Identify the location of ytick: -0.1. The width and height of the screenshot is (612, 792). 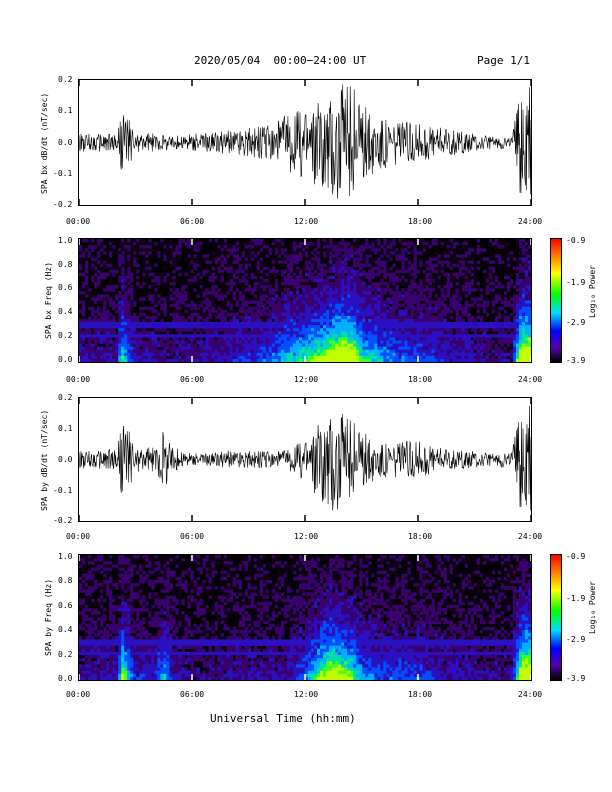
(63, 490).